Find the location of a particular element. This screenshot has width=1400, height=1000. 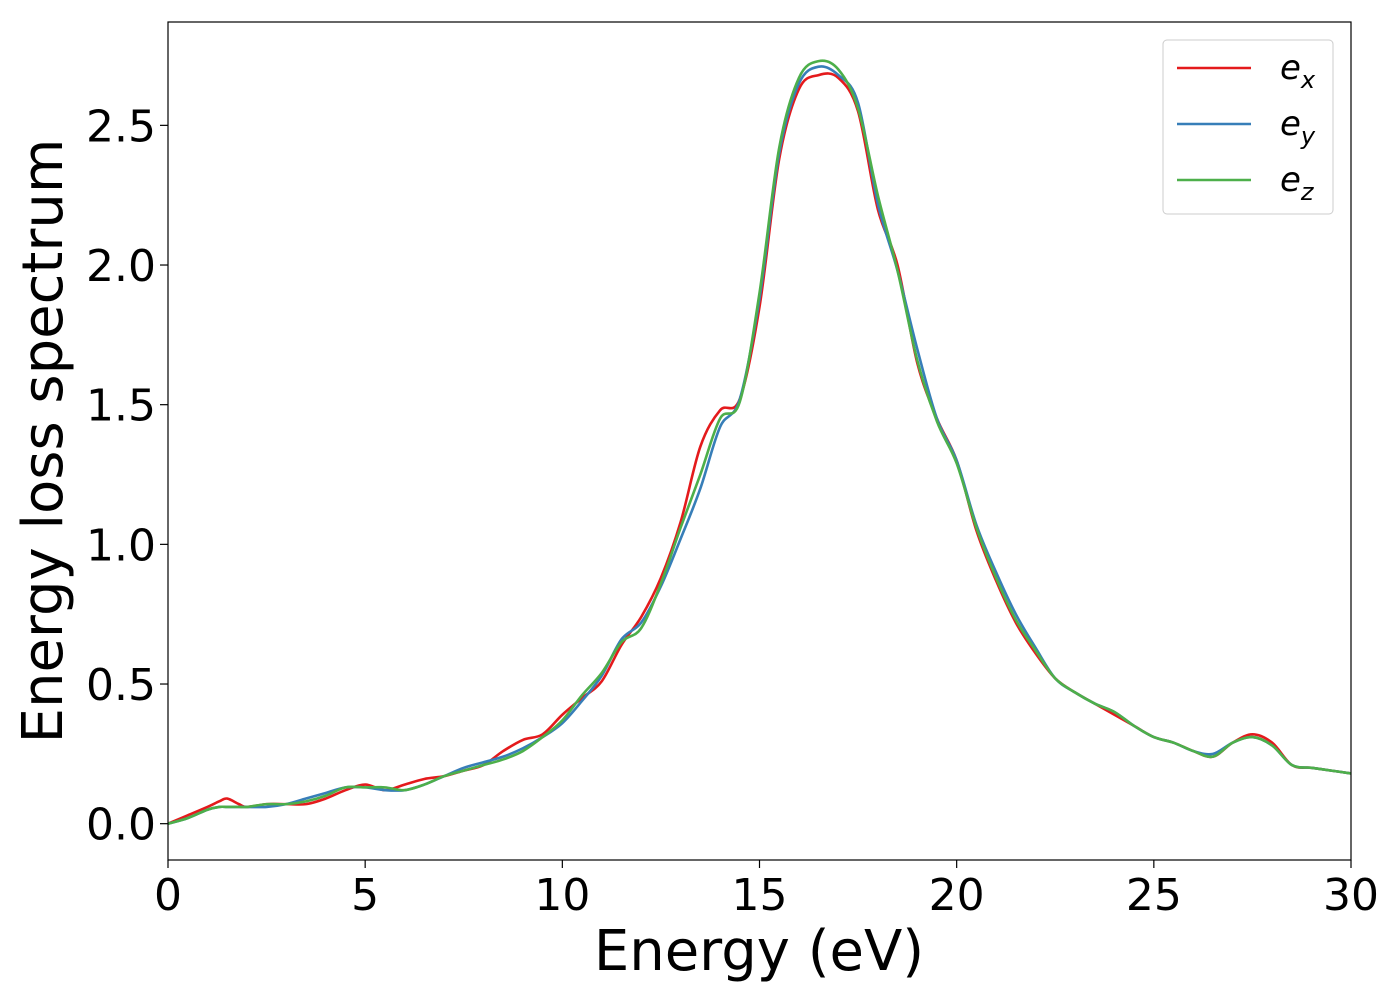

legend-frame is located at coordinates (1248, 127).